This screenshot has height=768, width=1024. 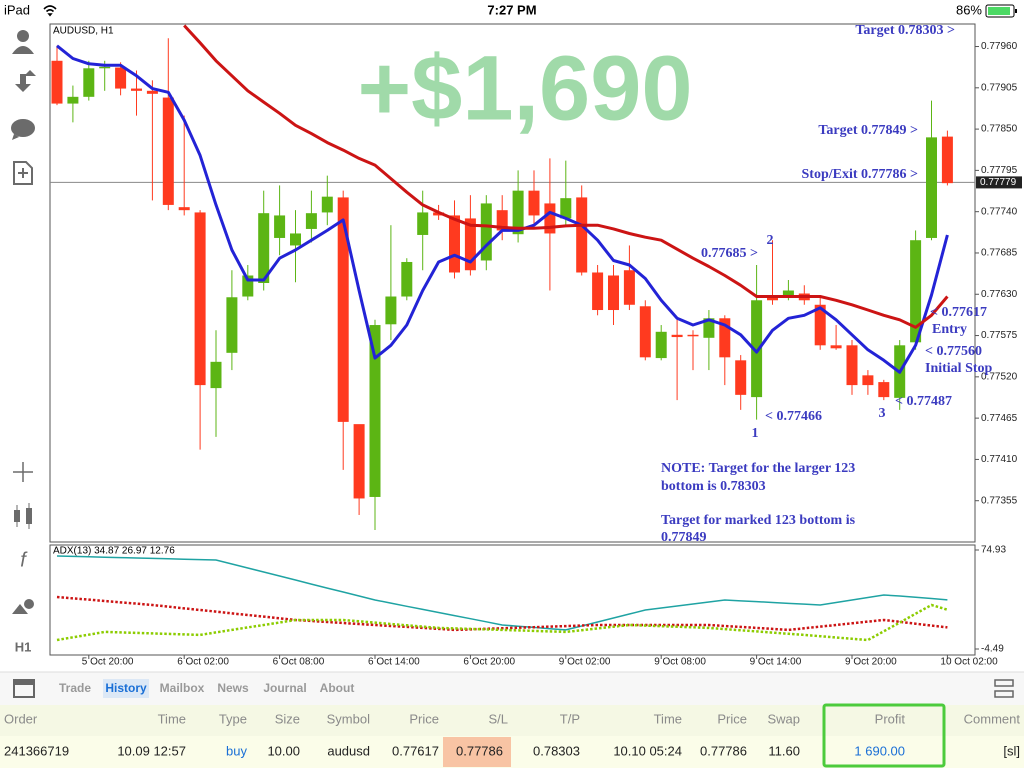 I want to click on y-tick-label: 0.77520, so click(x=999, y=376).